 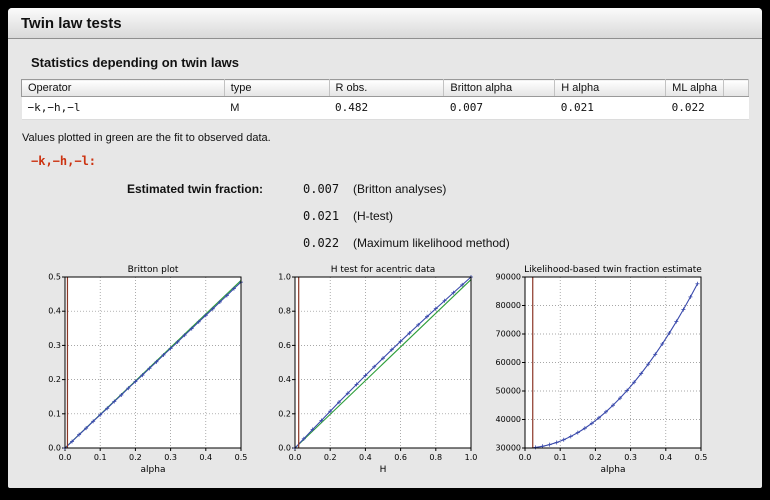 I want to click on estimate-row-htest: 0.021 (H-test), so click(x=438, y=216).